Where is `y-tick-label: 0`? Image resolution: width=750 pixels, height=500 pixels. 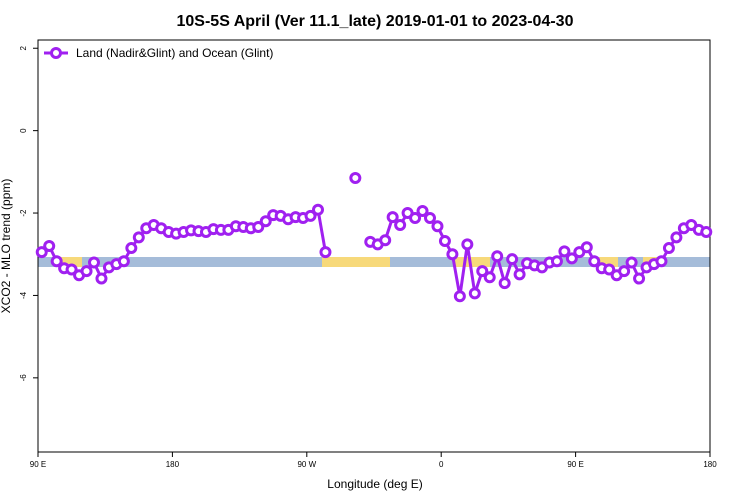
y-tick-label: 0 is located at coordinates (23, 130).